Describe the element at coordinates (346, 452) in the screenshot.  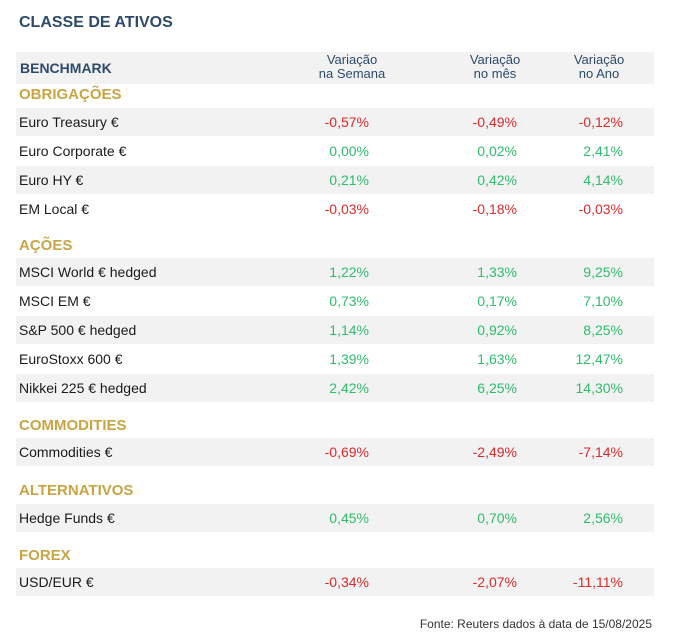
I see `row-week-value: -0,69%` at that location.